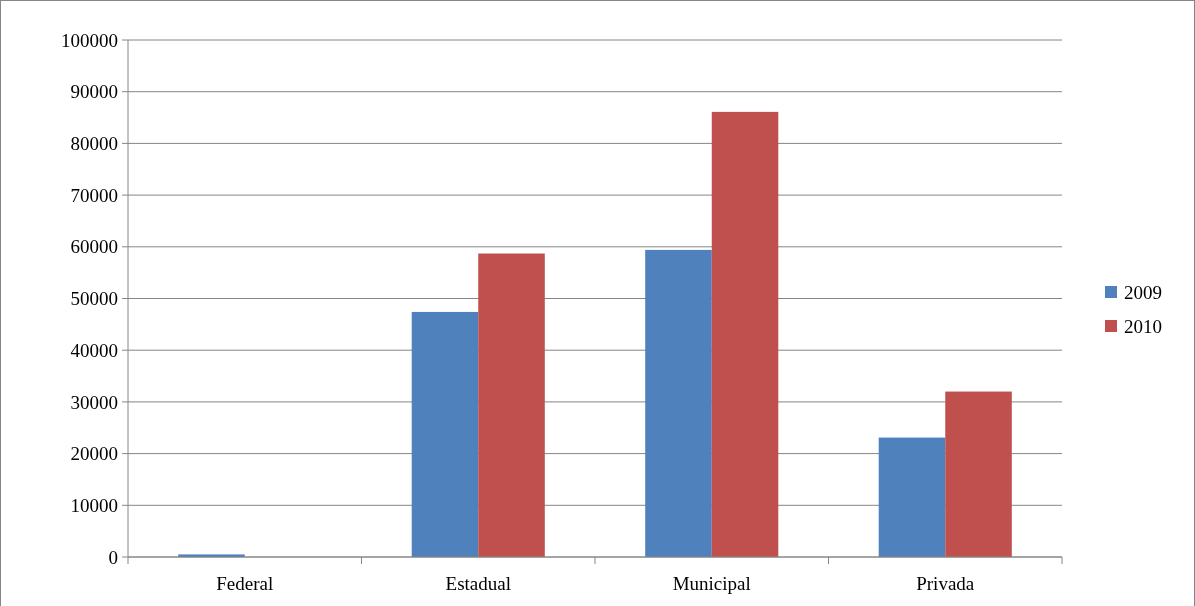 The image size is (1195, 606). Describe the element at coordinates (1143, 326) in the screenshot. I see `legend-label: 2010` at that location.